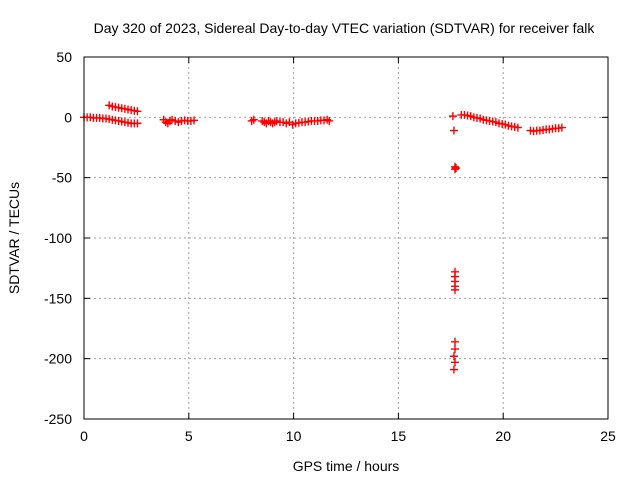 Image resolution: width=640 pixels, height=480 pixels. What do you see at coordinates (58, 238) in the screenshot?
I see `y-tick-label: -100` at bounding box center [58, 238].